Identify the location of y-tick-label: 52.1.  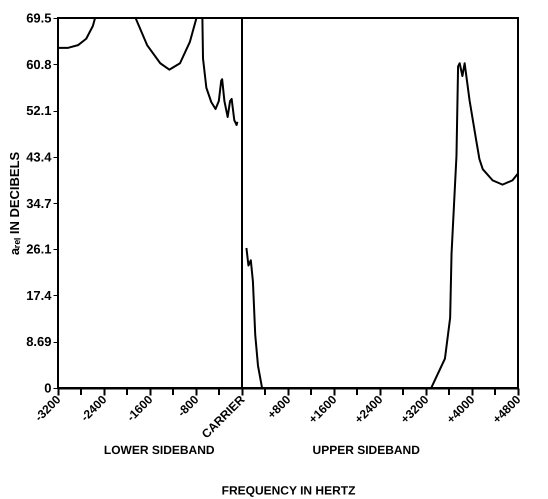
(39, 110).